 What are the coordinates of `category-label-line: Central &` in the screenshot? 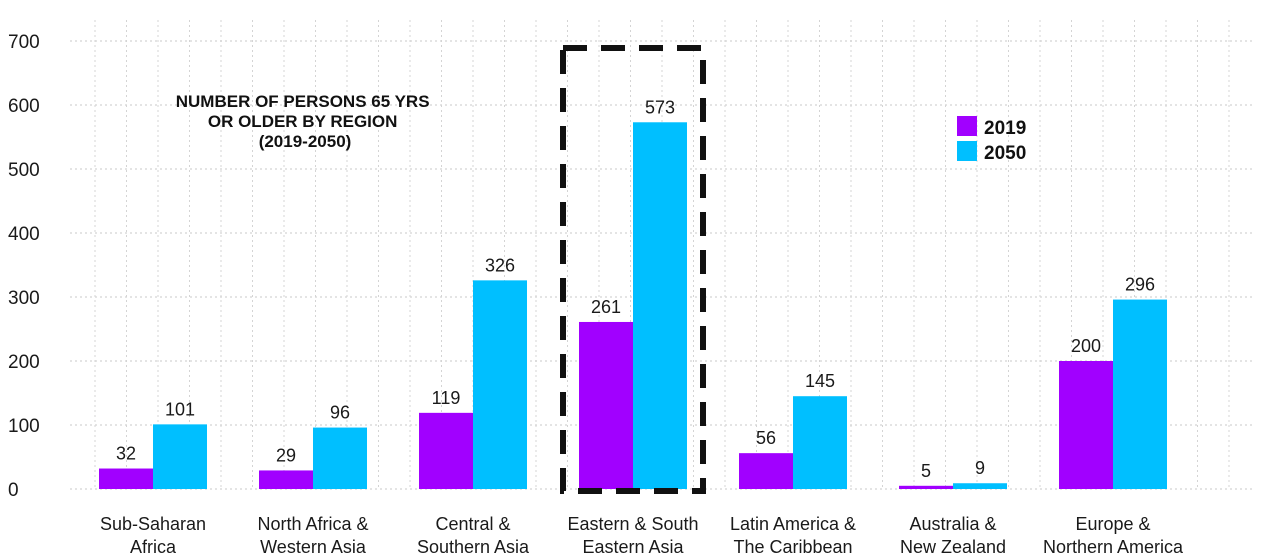 It's located at (472, 524).